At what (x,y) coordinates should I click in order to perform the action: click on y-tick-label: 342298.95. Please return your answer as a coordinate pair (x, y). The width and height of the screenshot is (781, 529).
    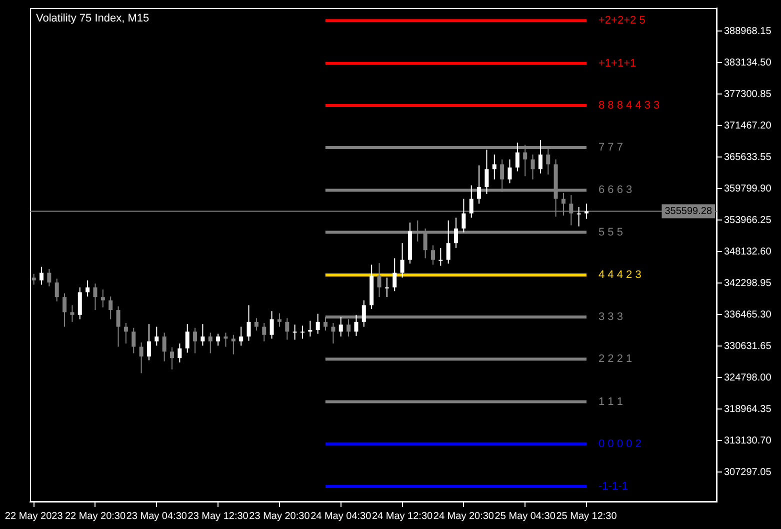
    Looking at the image, I should click on (748, 283).